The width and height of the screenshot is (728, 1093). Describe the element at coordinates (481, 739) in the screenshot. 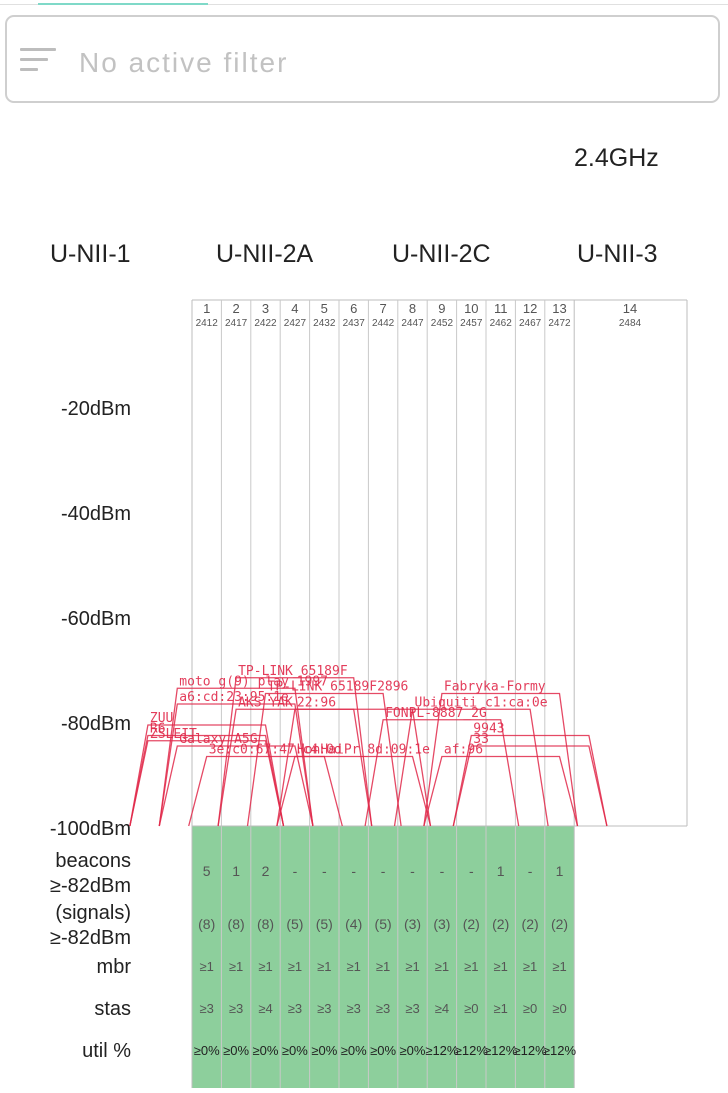

I see `network-ssid-label: 33` at that location.